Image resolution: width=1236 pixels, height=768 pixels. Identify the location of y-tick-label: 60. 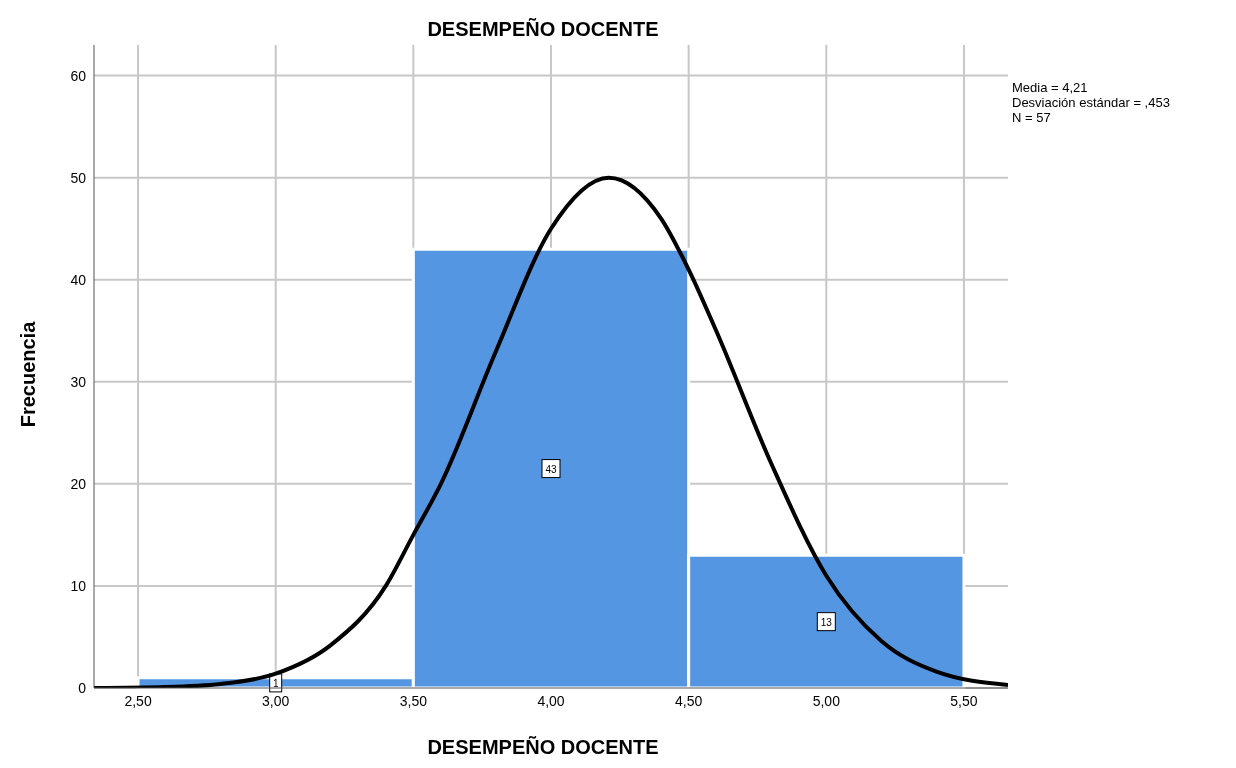
(78, 75).